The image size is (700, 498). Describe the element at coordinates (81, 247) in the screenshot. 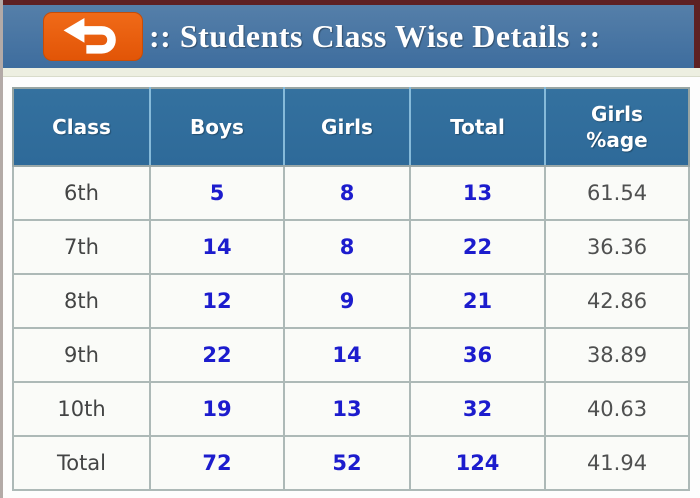

I see `class-cell: 7th` at that location.